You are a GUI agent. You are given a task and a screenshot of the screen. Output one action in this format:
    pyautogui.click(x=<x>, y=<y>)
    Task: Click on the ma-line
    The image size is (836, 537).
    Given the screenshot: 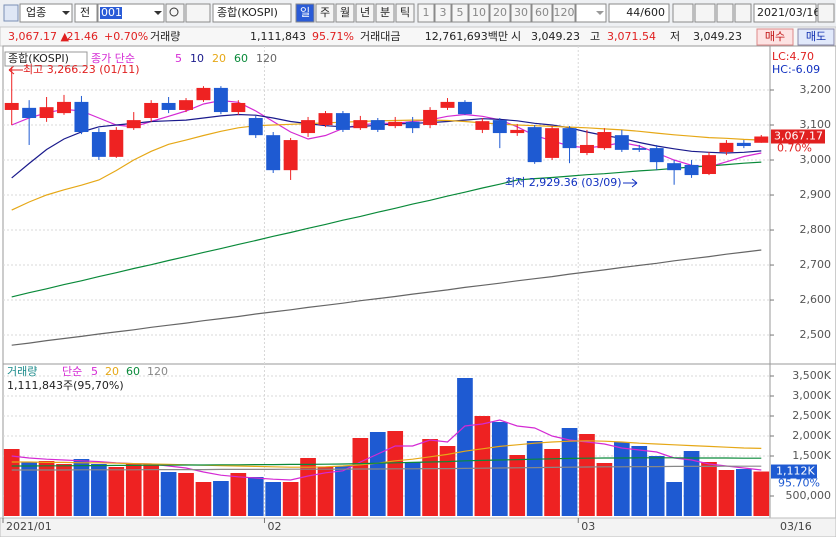 What is the action you would take?
    pyautogui.click(x=386, y=462)
    